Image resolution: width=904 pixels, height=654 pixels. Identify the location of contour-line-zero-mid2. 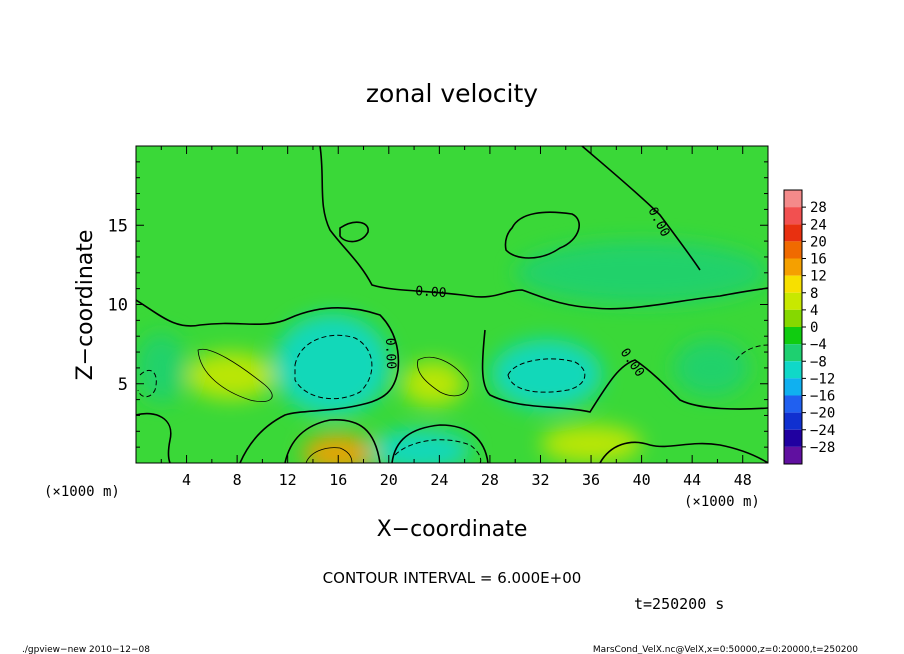
(624, 371).